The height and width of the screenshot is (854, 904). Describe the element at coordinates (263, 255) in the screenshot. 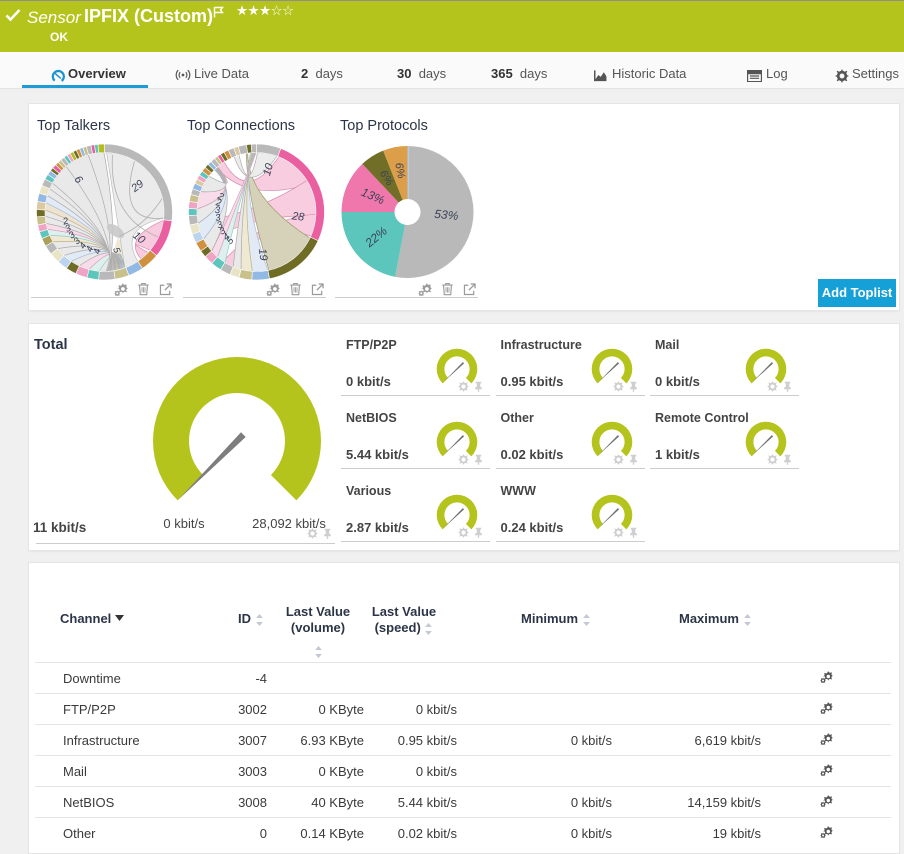

I see `svg-text: 19` at that location.